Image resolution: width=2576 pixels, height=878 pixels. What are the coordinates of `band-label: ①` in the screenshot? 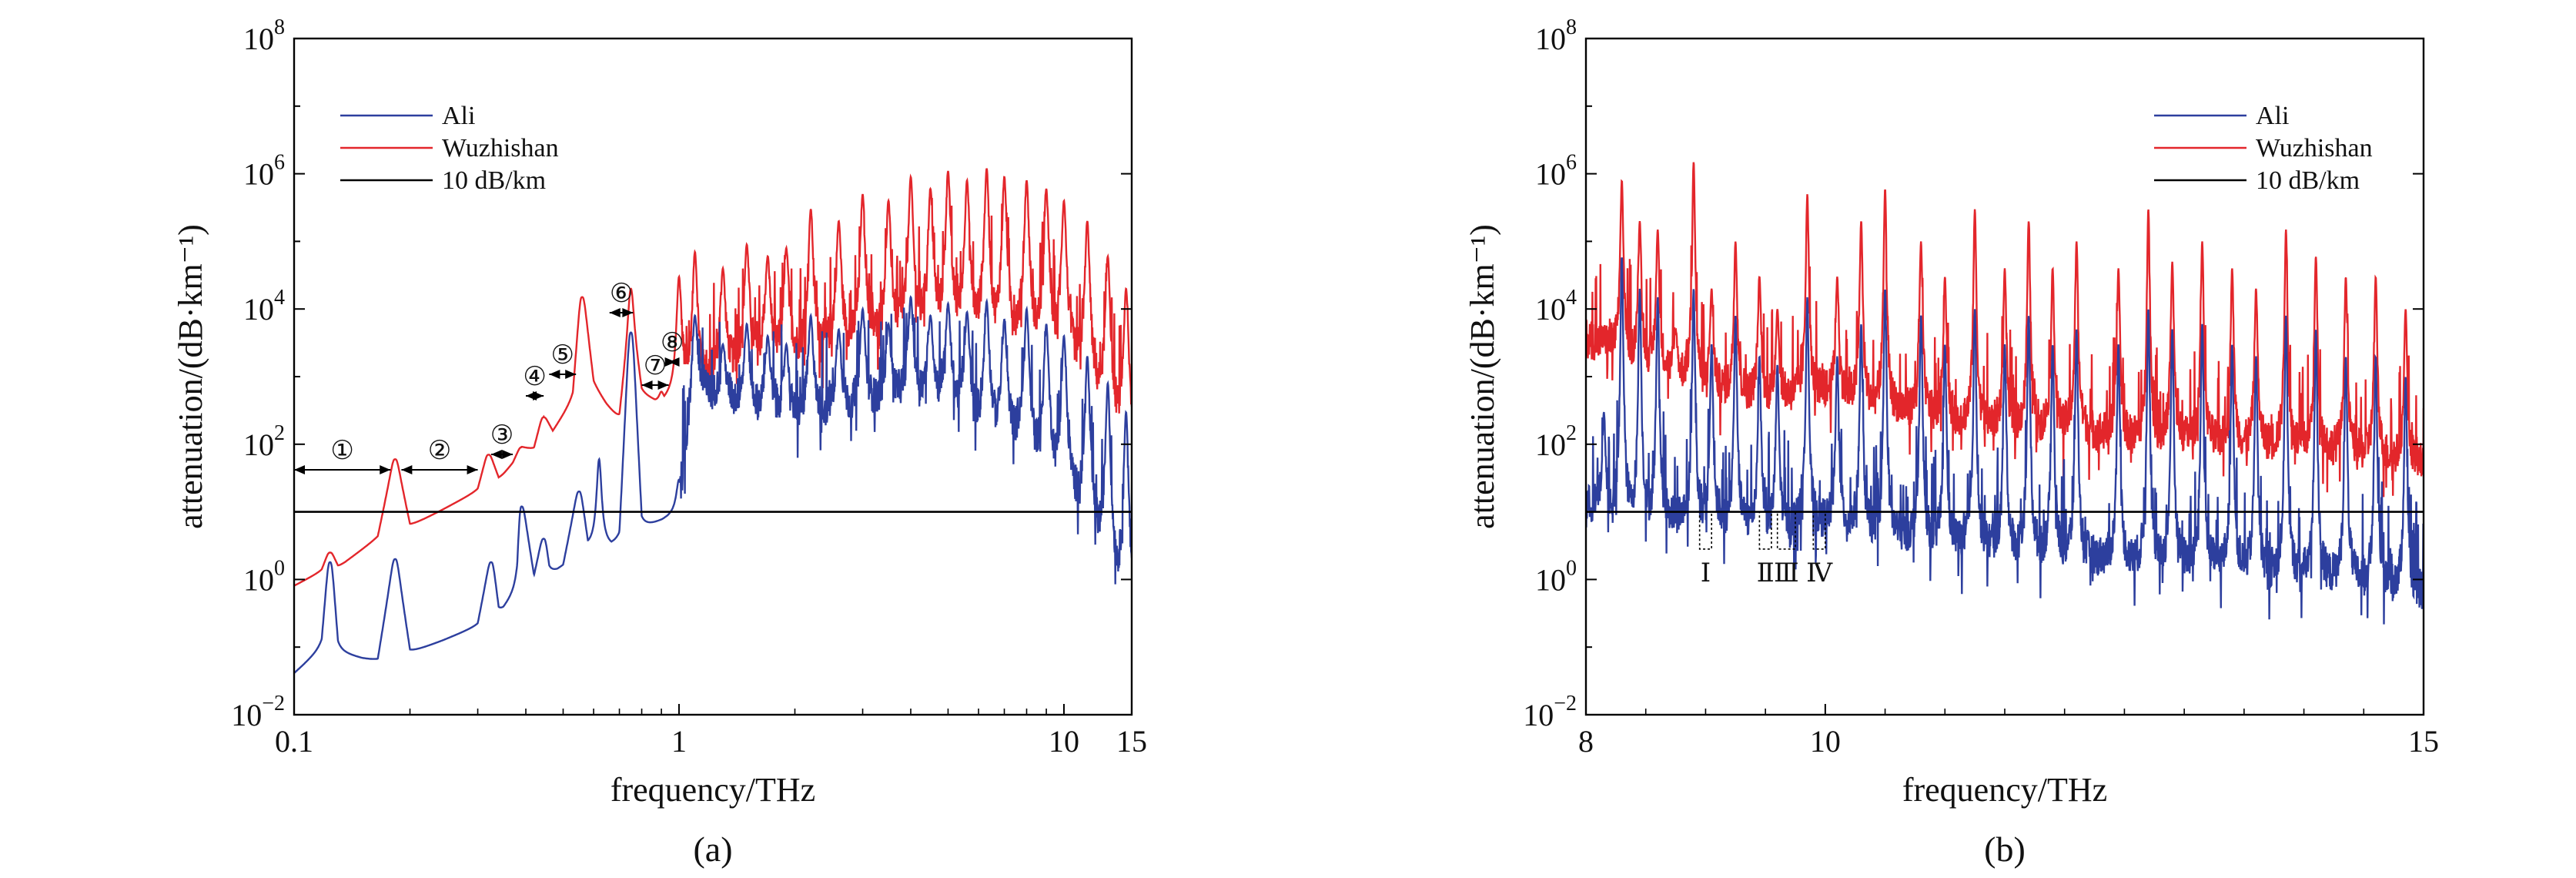 It's located at (342, 451).